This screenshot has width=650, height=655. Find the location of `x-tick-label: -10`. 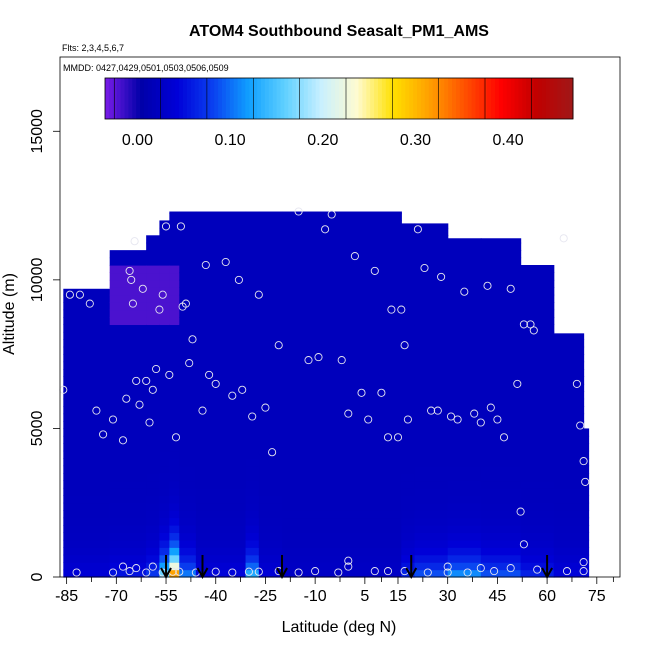

x-tick-label: -10 is located at coordinates (315, 596).